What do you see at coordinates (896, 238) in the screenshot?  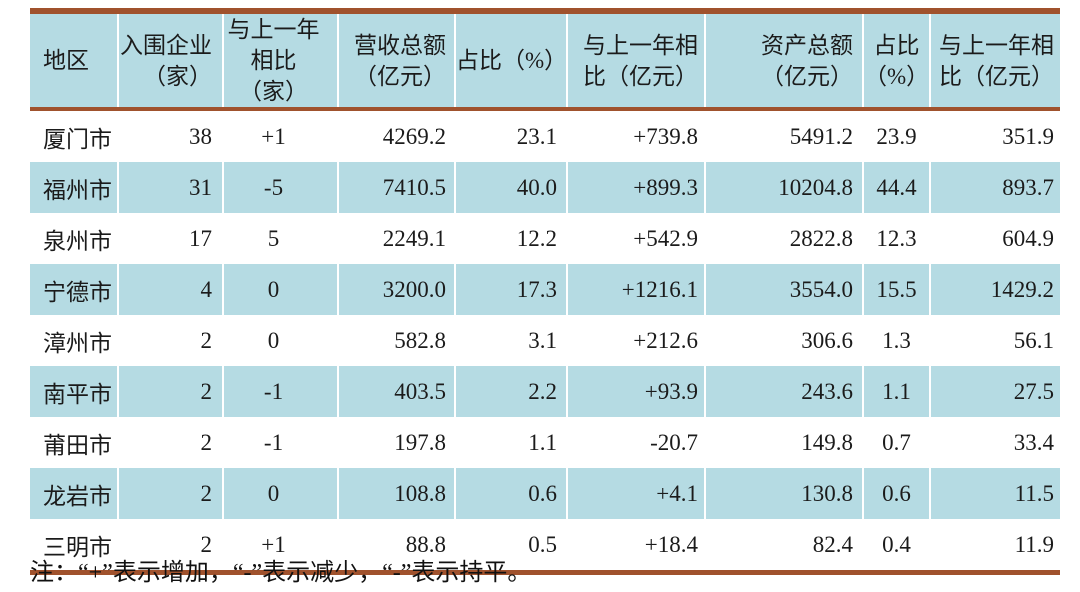 I see `cell-assets-share: 12.3` at bounding box center [896, 238].